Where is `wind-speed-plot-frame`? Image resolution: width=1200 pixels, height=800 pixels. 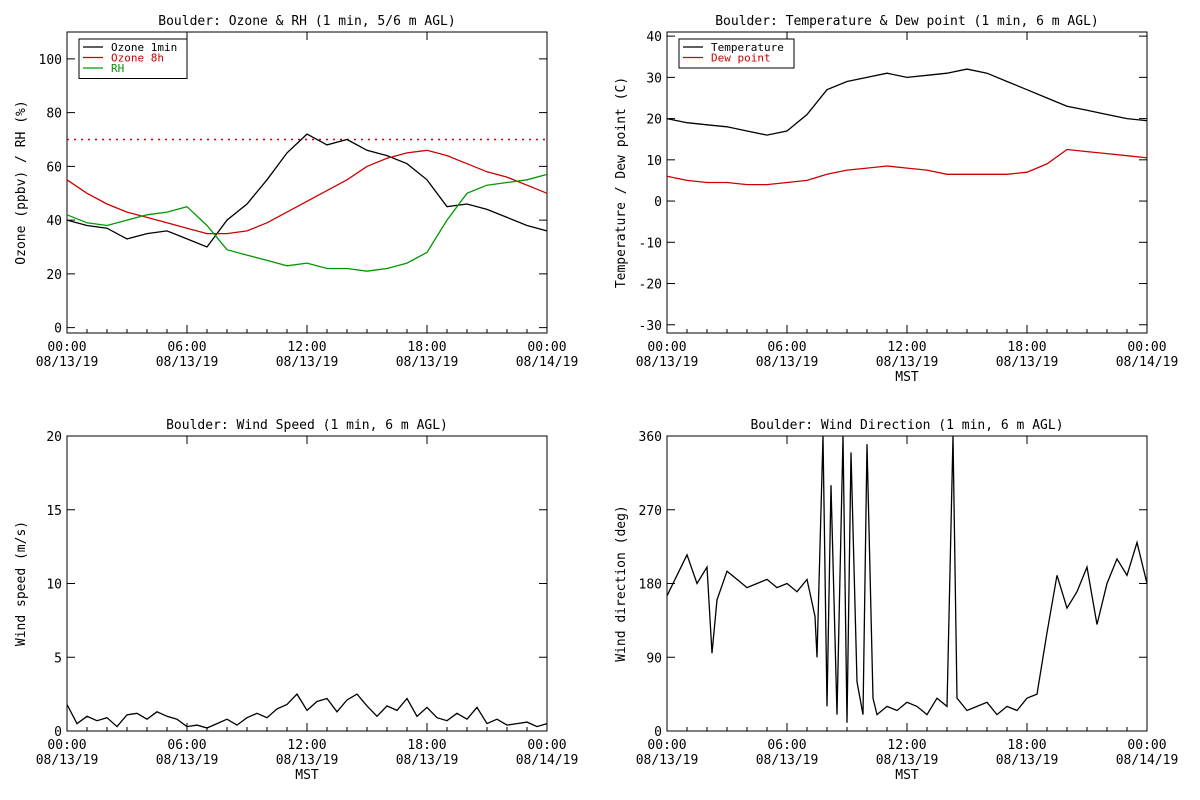
wind-speed-plot-frame is located at coordinates (307, 583).